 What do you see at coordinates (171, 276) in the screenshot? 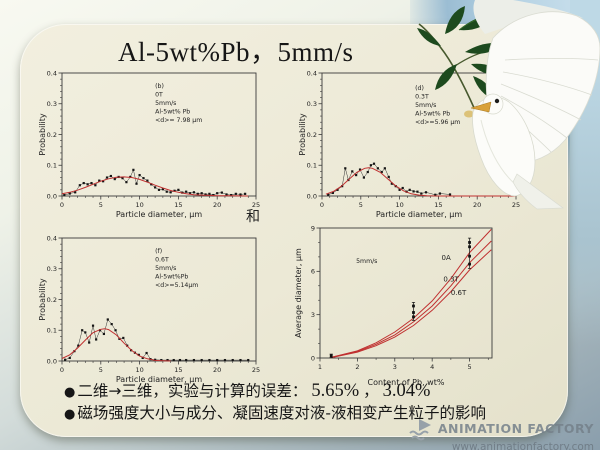
I see `svg-text: Al-5wt%Pb` at bounding box center [171, 276].